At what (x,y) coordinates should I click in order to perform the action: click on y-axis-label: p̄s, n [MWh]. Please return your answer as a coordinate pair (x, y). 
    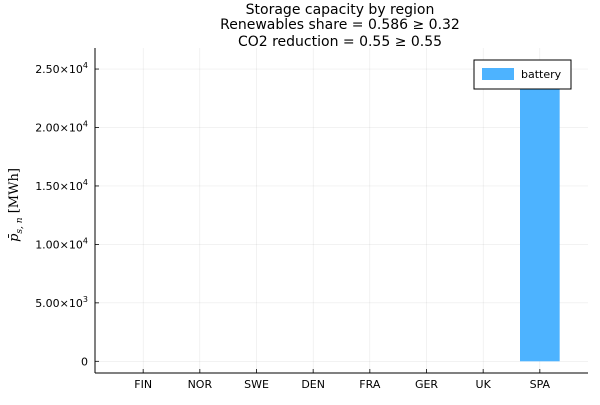
    Looking at the image, I should click on (16, 205).